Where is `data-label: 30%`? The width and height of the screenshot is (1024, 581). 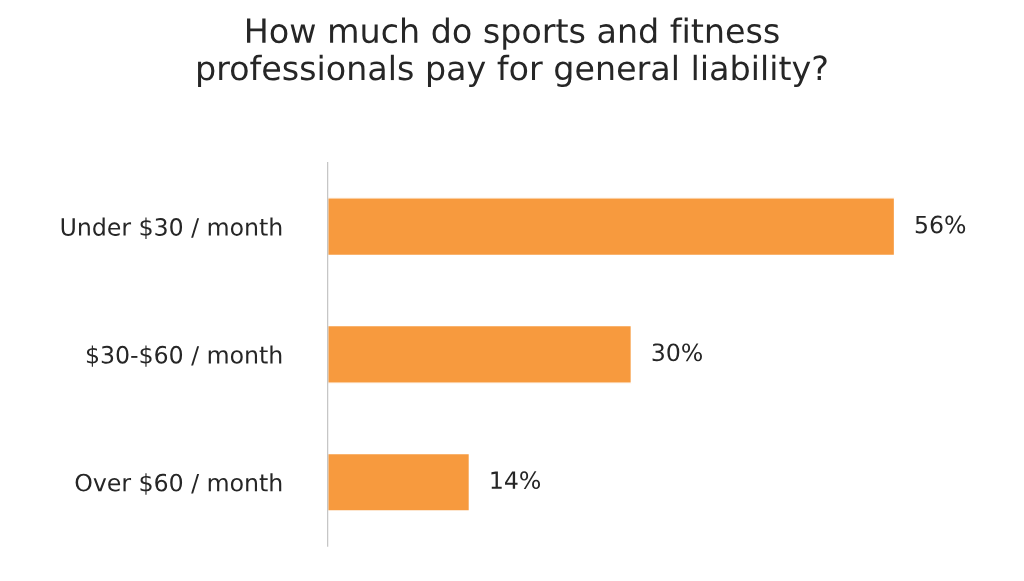 data-label: 30% is located at coordinates (677, 352).